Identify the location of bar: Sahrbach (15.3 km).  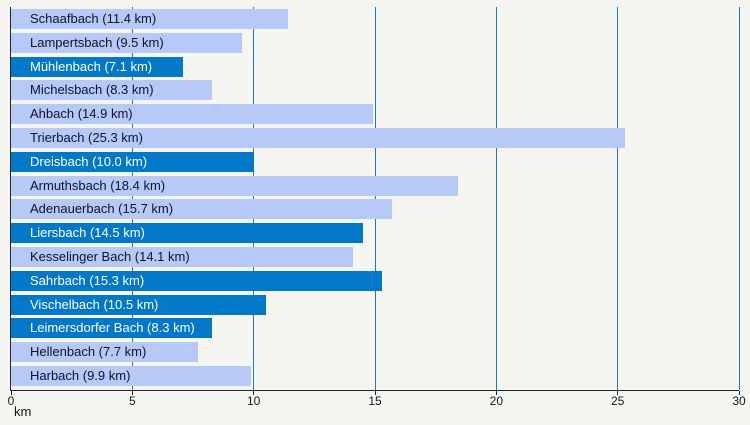
(197, 280).